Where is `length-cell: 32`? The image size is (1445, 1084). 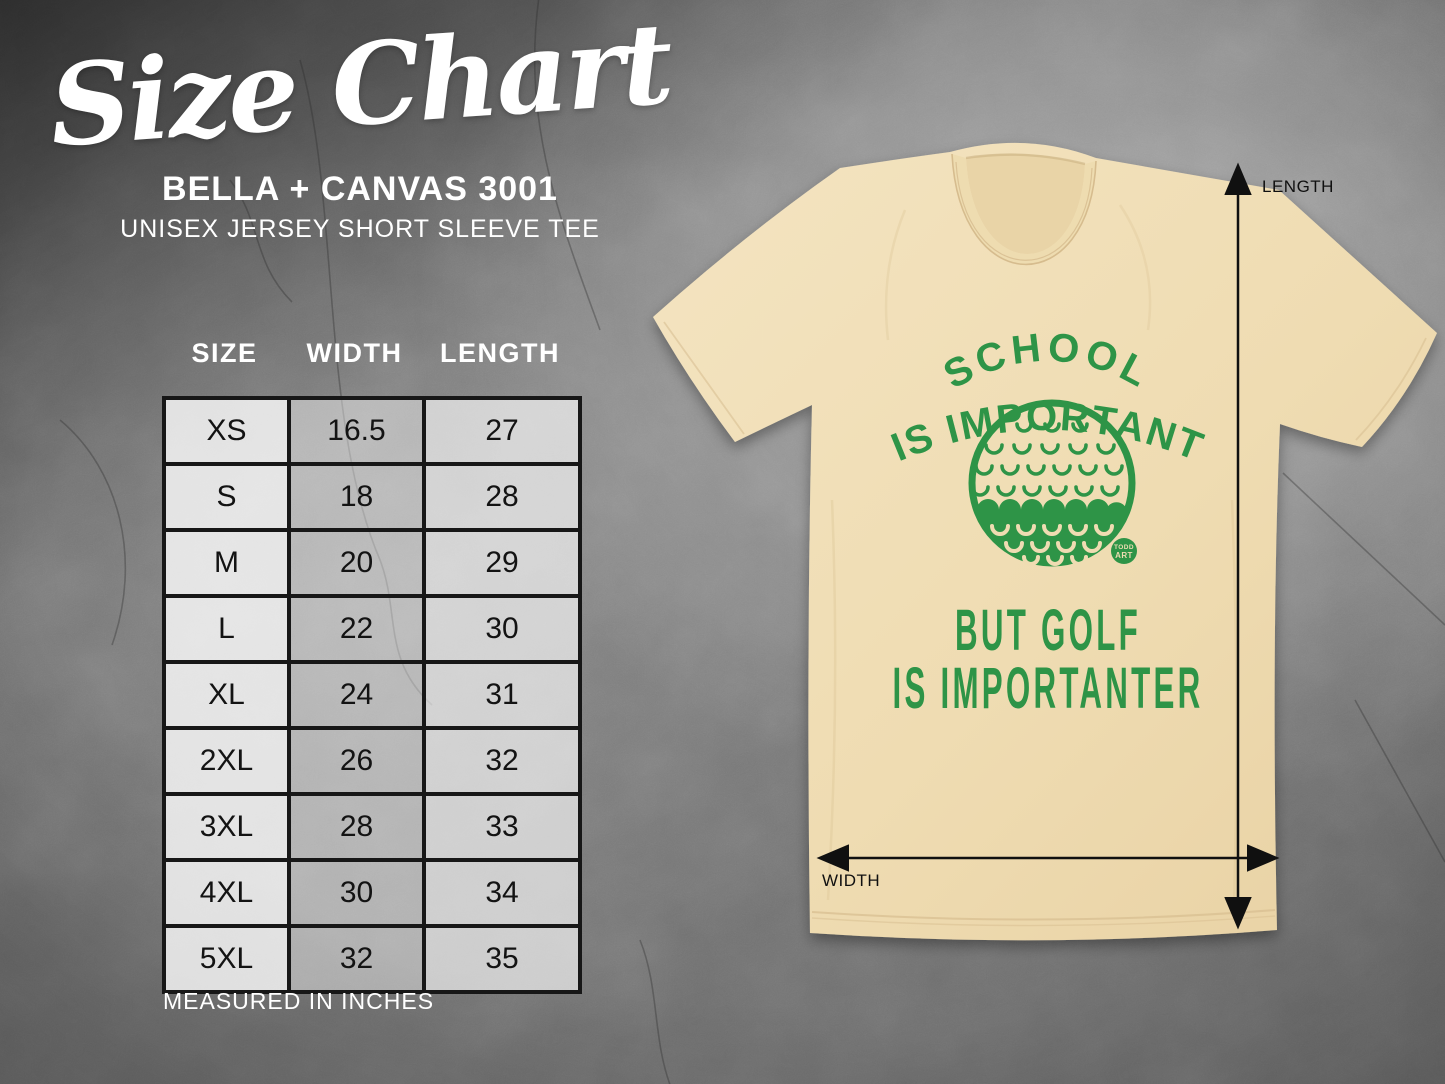
length-cell: 32 is located at coordinates (502, 761).